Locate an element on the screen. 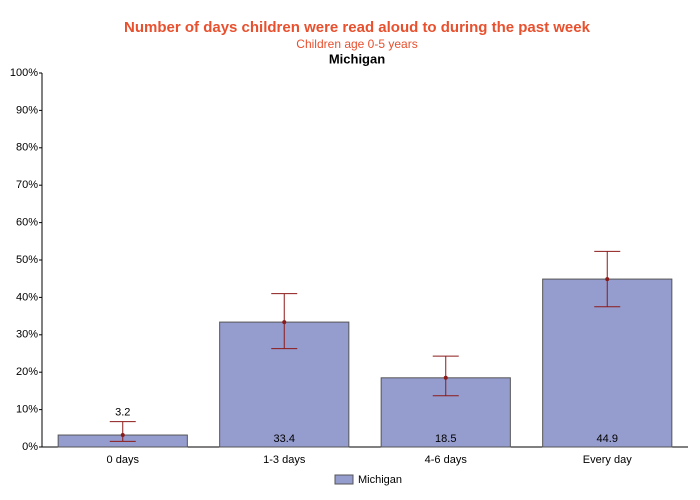 The height and width of the screenshot is (500, 700). x-tick-label: Every day is located at coordinates (607, 460).